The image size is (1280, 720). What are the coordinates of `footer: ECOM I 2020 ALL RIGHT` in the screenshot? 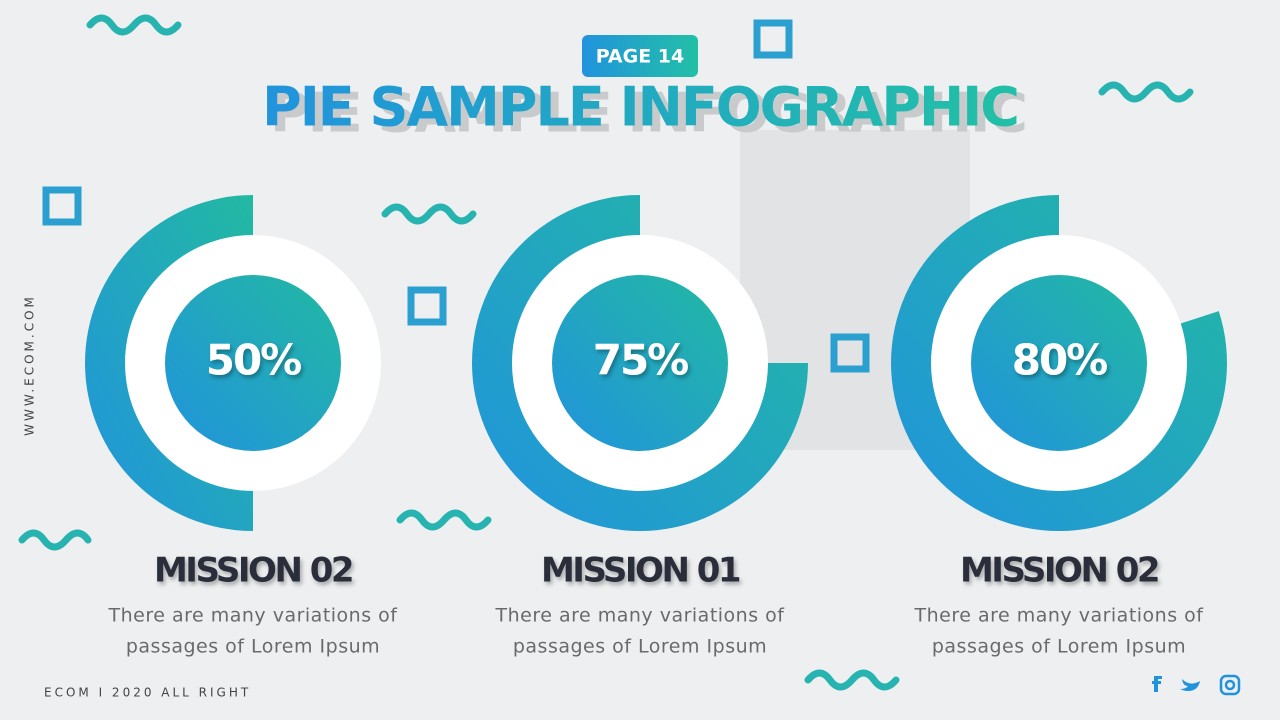 It's located at (147, 693).